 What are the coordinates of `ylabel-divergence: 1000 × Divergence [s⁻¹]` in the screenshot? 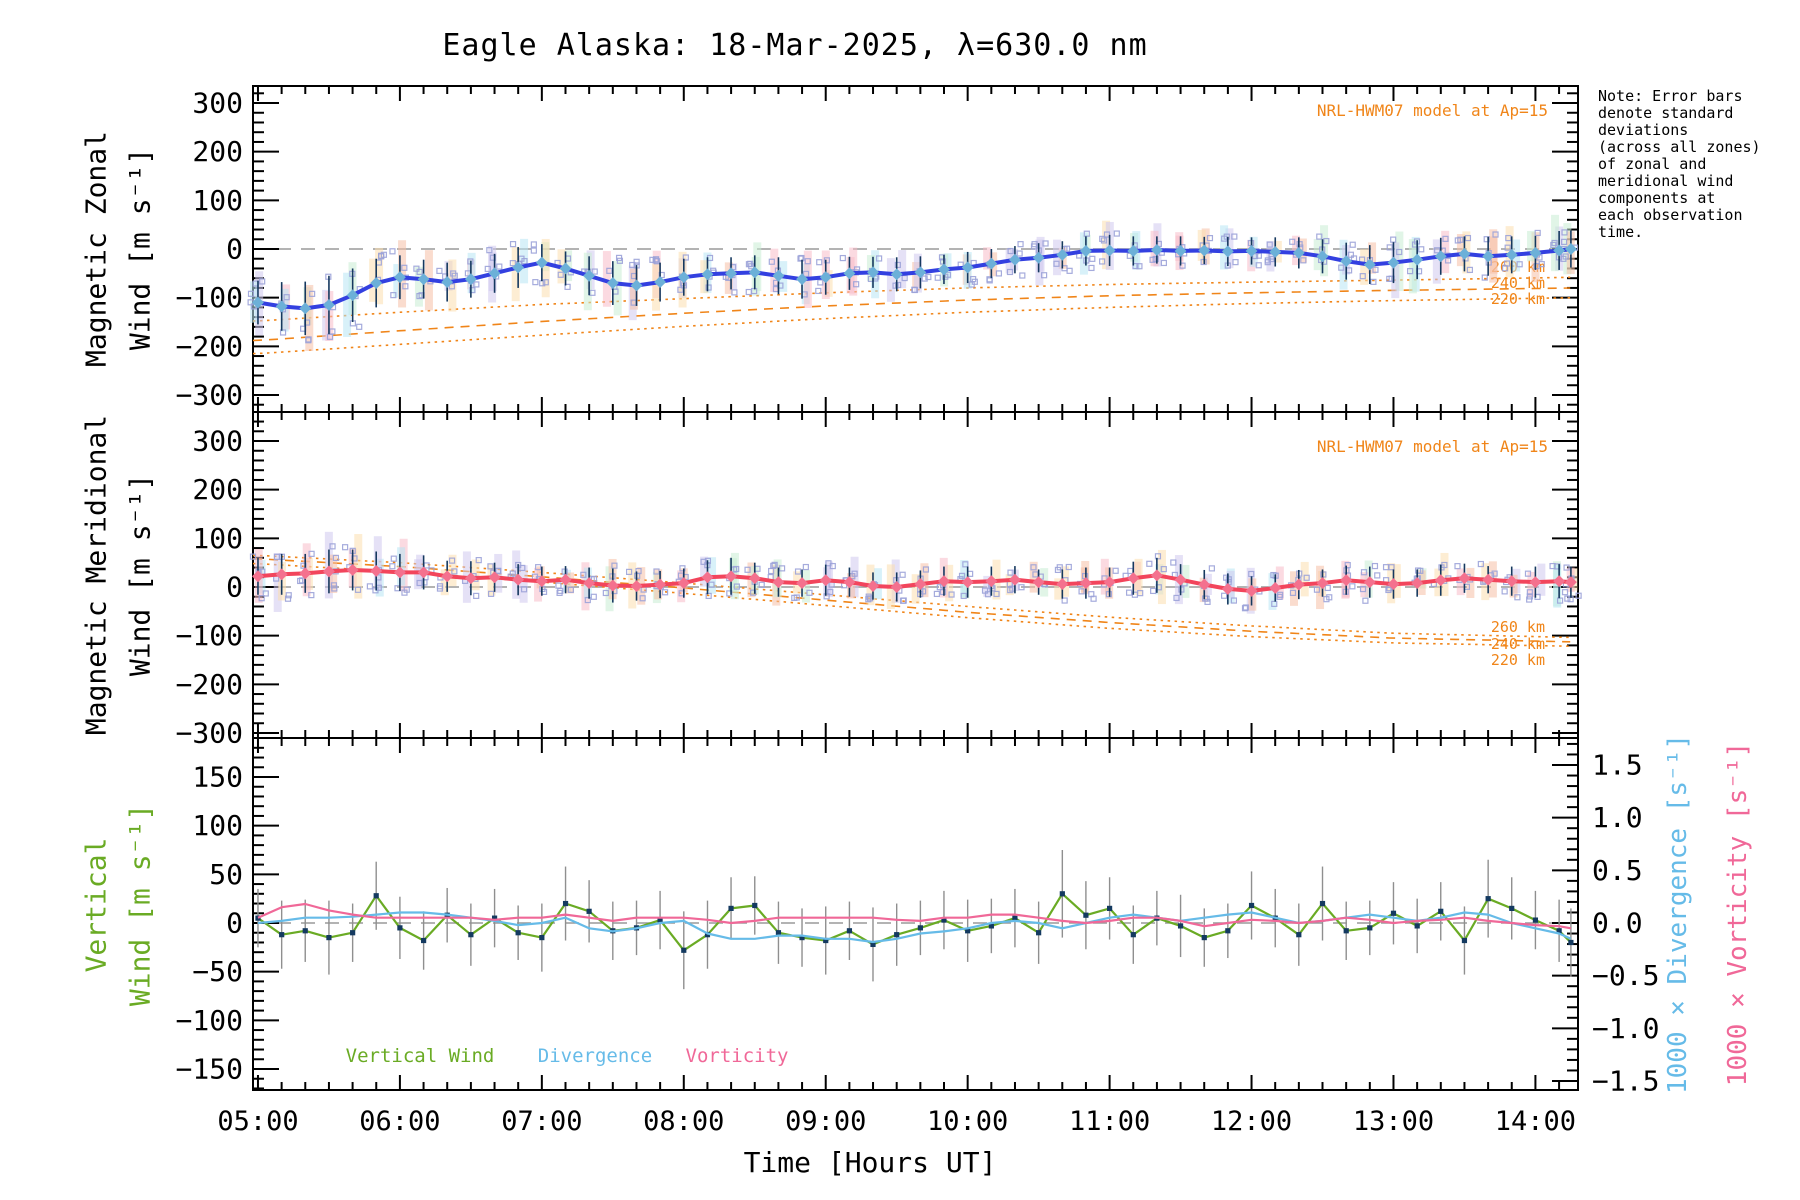 It's located at (1678, 914).